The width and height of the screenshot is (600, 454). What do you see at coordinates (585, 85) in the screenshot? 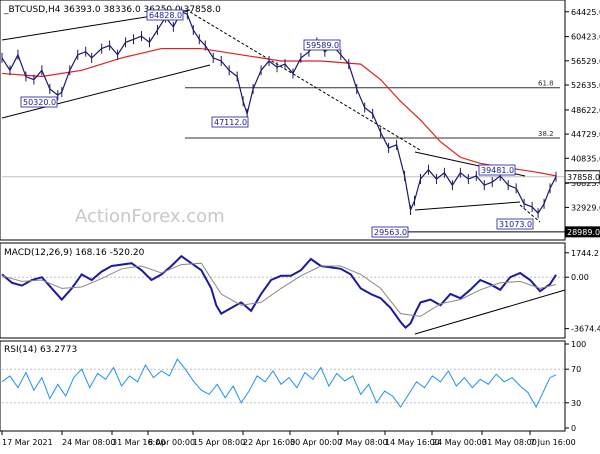
I see `price-ytick-label: 52635.0` at bounding box center [585, 85].